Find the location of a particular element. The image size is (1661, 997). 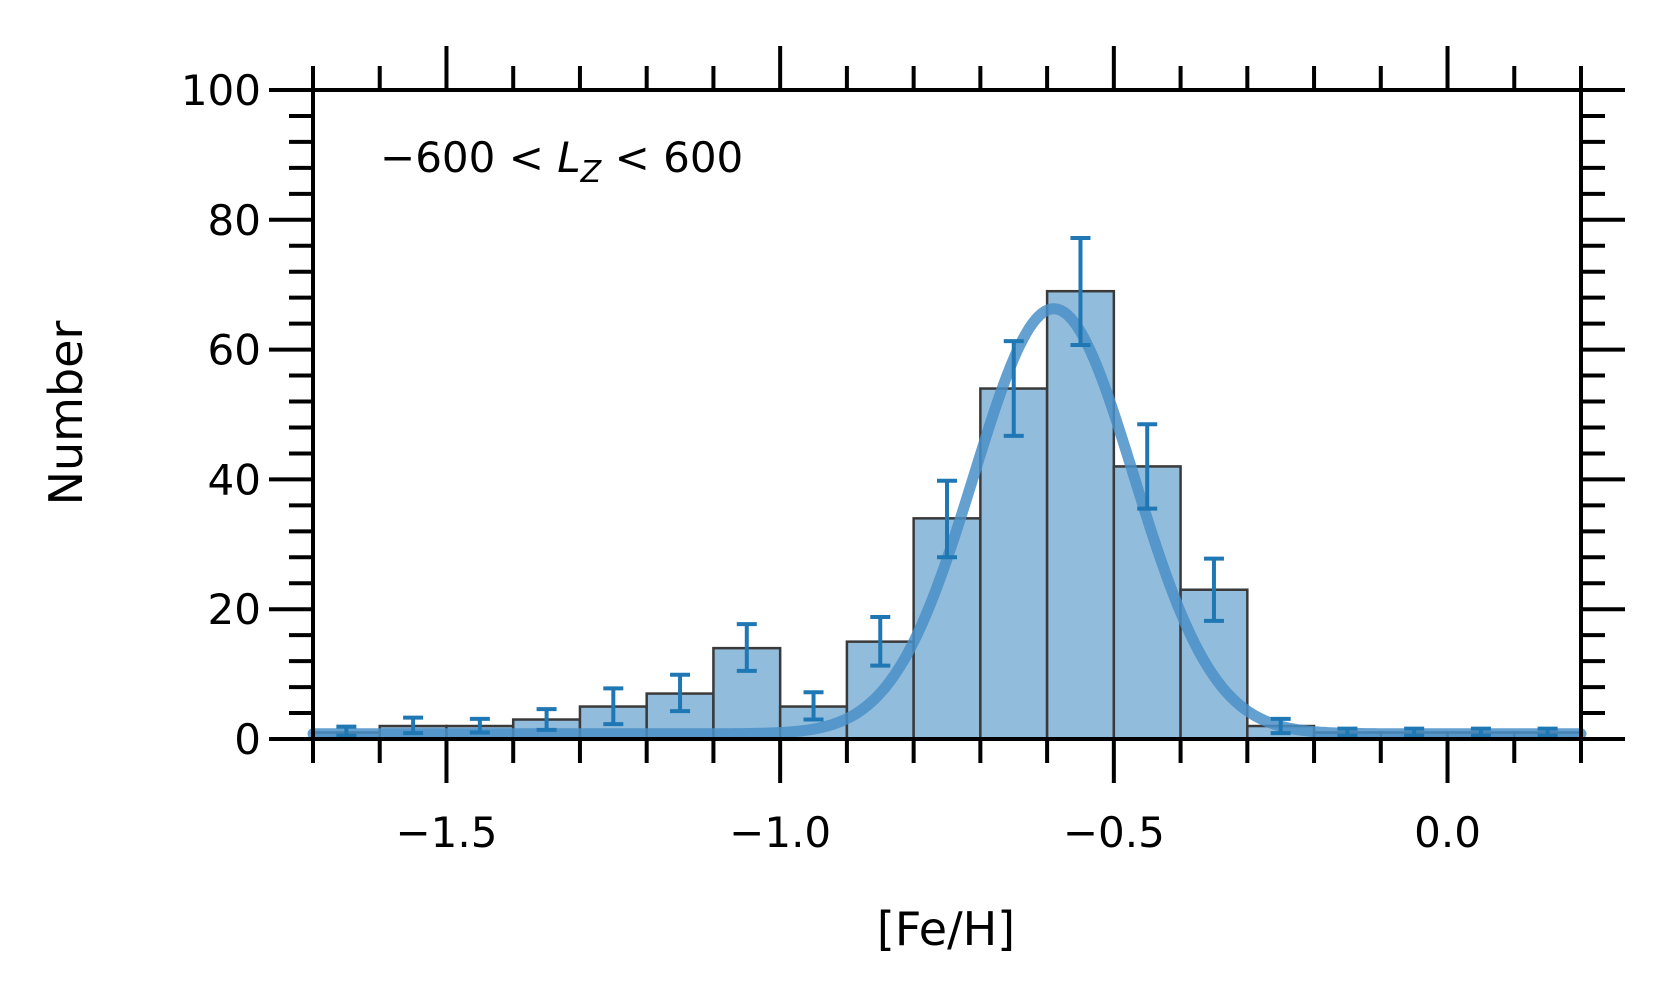

x-tick-label: −1.5 is located at coordinates (446, 832).